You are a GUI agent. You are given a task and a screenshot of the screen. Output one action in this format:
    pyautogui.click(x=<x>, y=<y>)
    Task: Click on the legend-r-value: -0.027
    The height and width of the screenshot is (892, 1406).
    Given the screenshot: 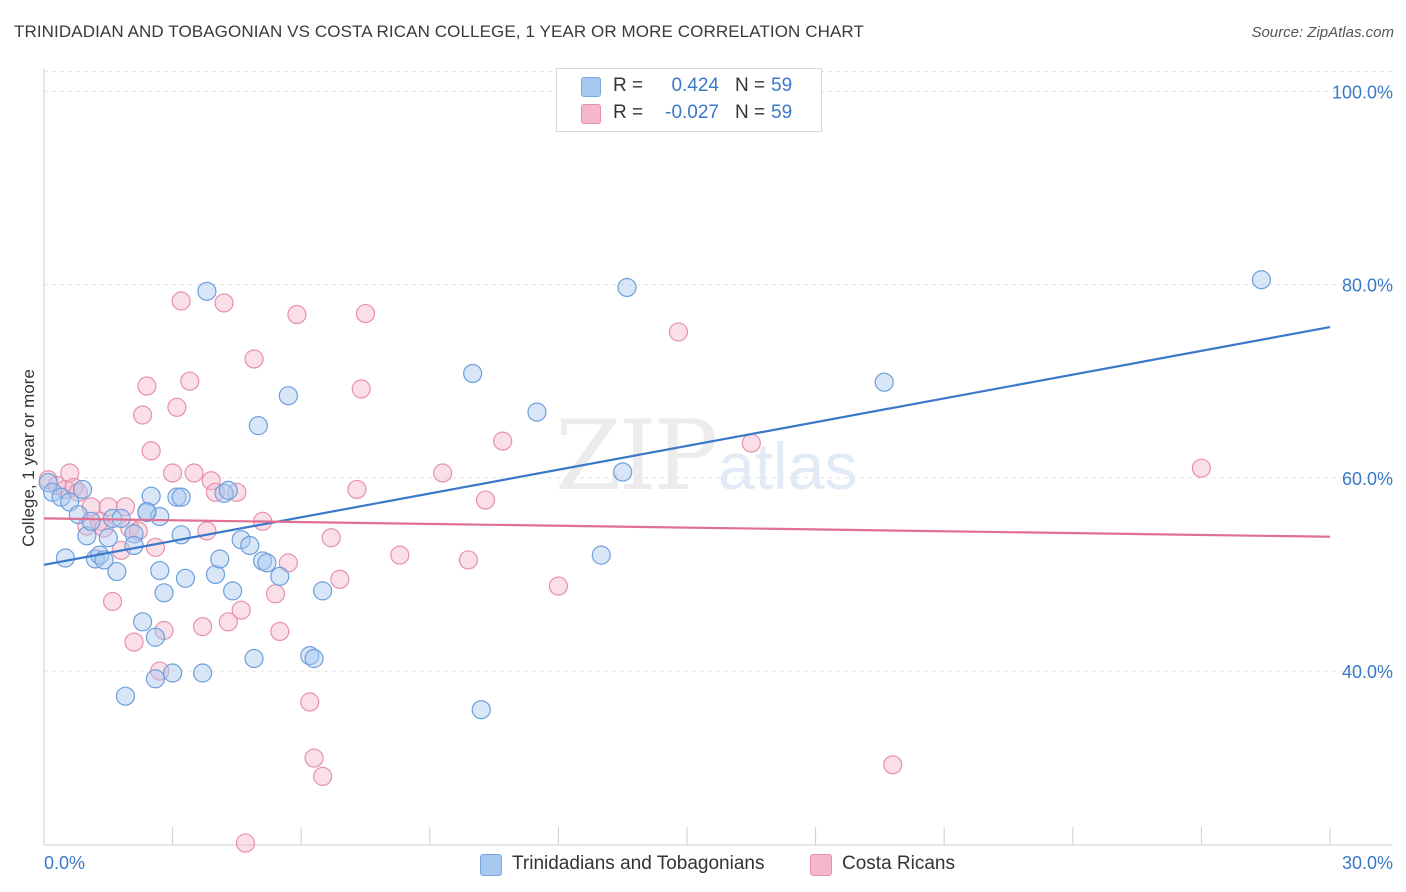 What is the action you would take?
    pyautogui.click(x=692, y=112)
    